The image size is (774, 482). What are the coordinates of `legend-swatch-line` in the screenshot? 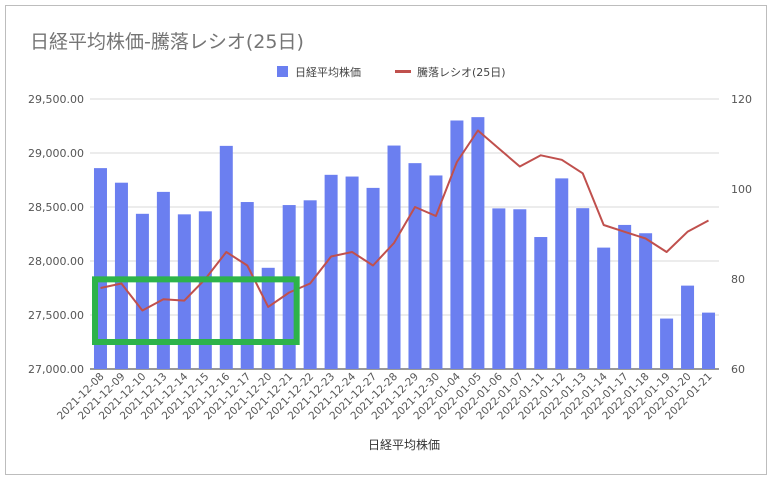 It's located at (403, 71).